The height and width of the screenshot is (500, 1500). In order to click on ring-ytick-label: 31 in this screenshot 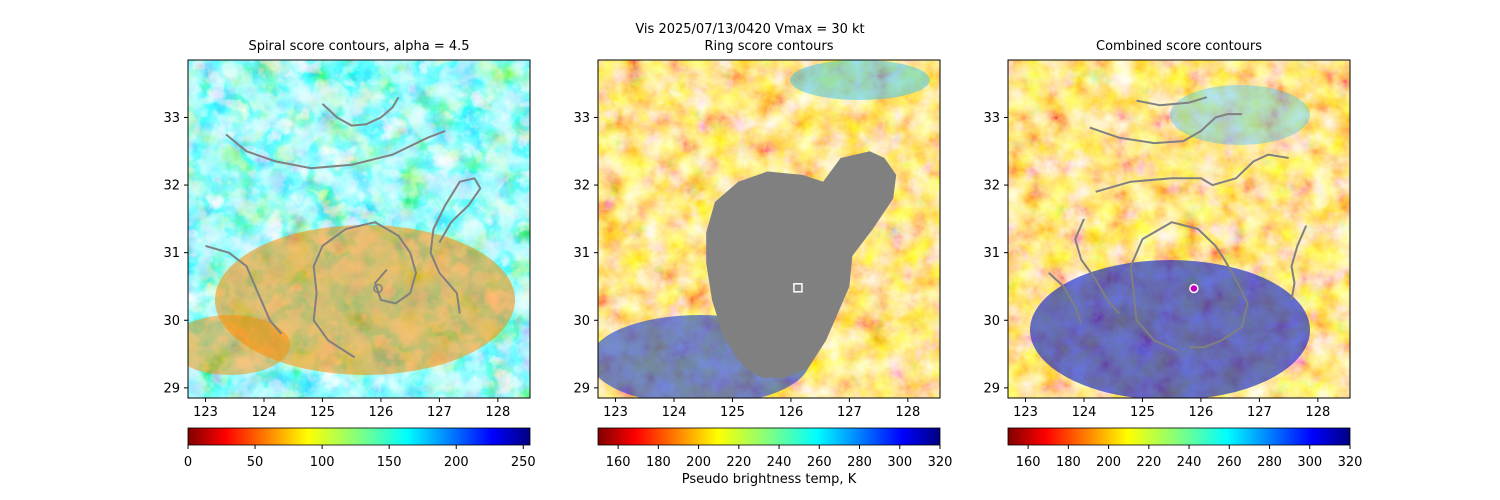, I will do `click(581, 253)`.